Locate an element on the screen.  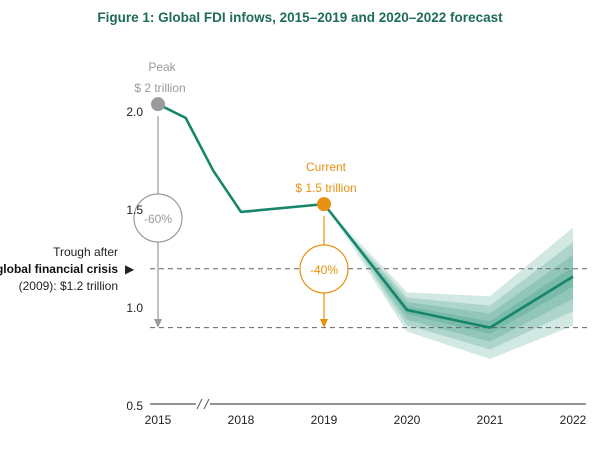
current-arrowhead is located at coordinates (324, 323).